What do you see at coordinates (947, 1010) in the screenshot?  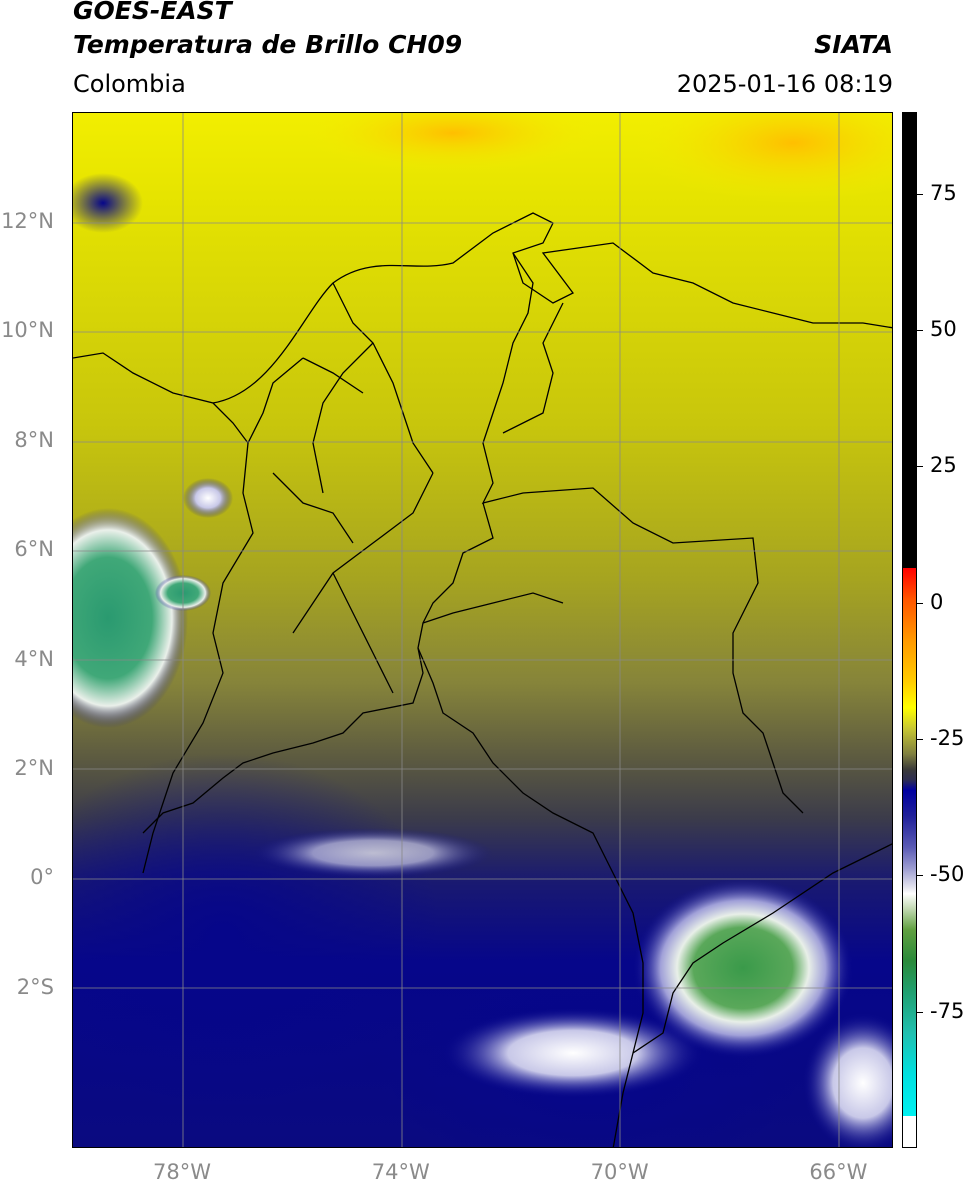 I see `colorbar-label: -75` at bounding box center [947, 1010].